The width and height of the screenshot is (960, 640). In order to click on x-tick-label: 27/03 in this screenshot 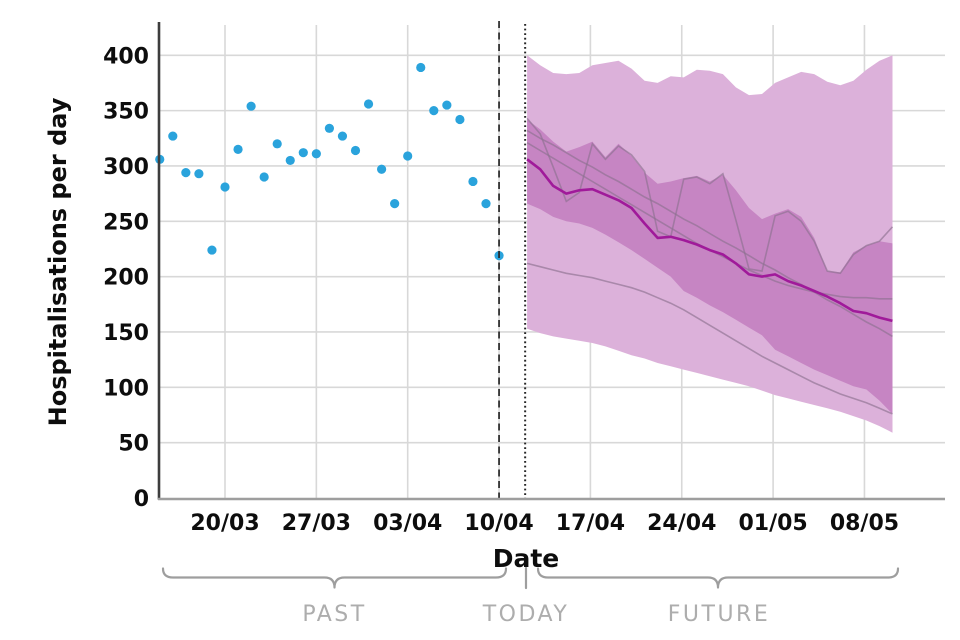, I will do `click(316, 523)`.